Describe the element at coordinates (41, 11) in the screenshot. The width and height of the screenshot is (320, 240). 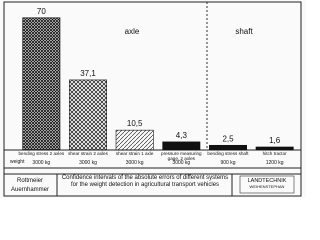
I see `value-label: 70` at that location.